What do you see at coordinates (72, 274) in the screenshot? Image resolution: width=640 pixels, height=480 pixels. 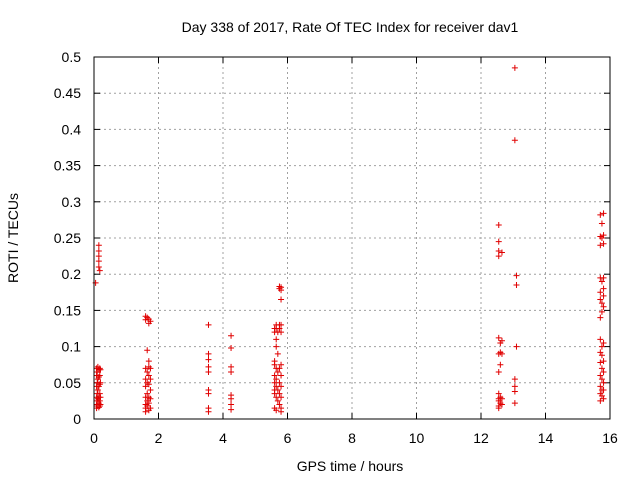 I see `y-tick-label: 0.2` at bounding box center [72, 274].